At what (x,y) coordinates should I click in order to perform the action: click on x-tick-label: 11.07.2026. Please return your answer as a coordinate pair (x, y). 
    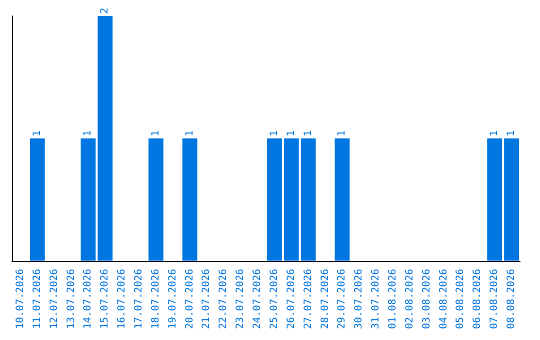
    Looking at the image, I should click on (37, 299).